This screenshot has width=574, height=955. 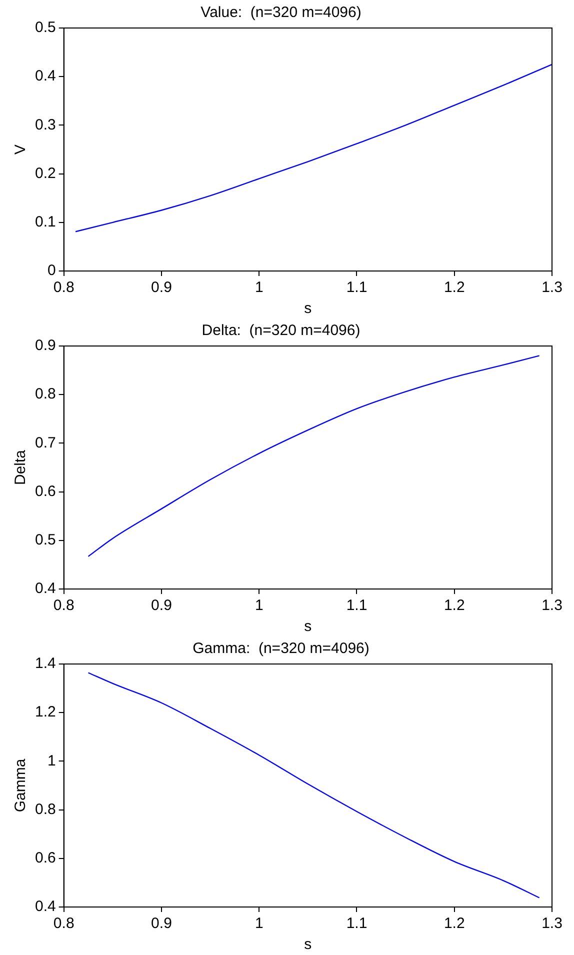 What do you see at coordinates (52, 271) in the screenshot?
I see `y-tick-label: 0` at bounding box center [52, 271].